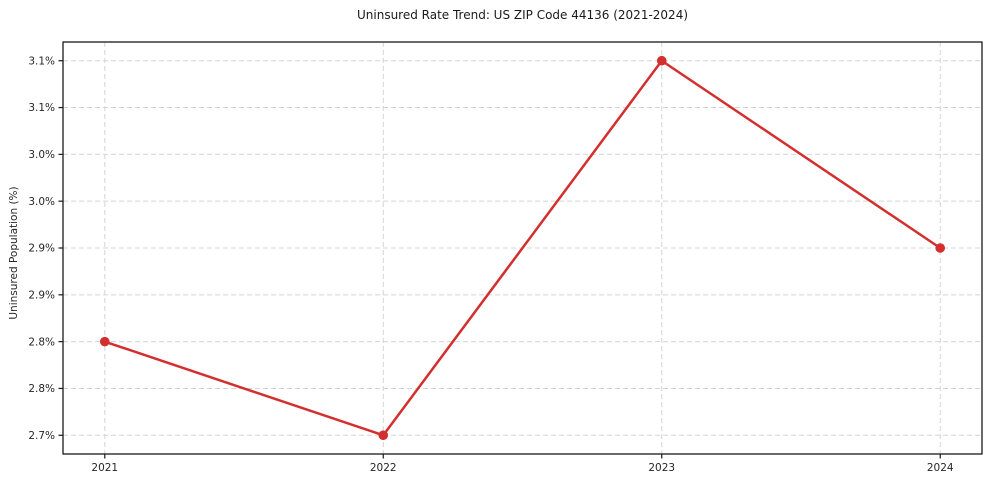 The image size is (989, 490). Describe the element at coordinates (41, 436) in the screenshot. I see `y-tick-label: 2.7%` at that location.